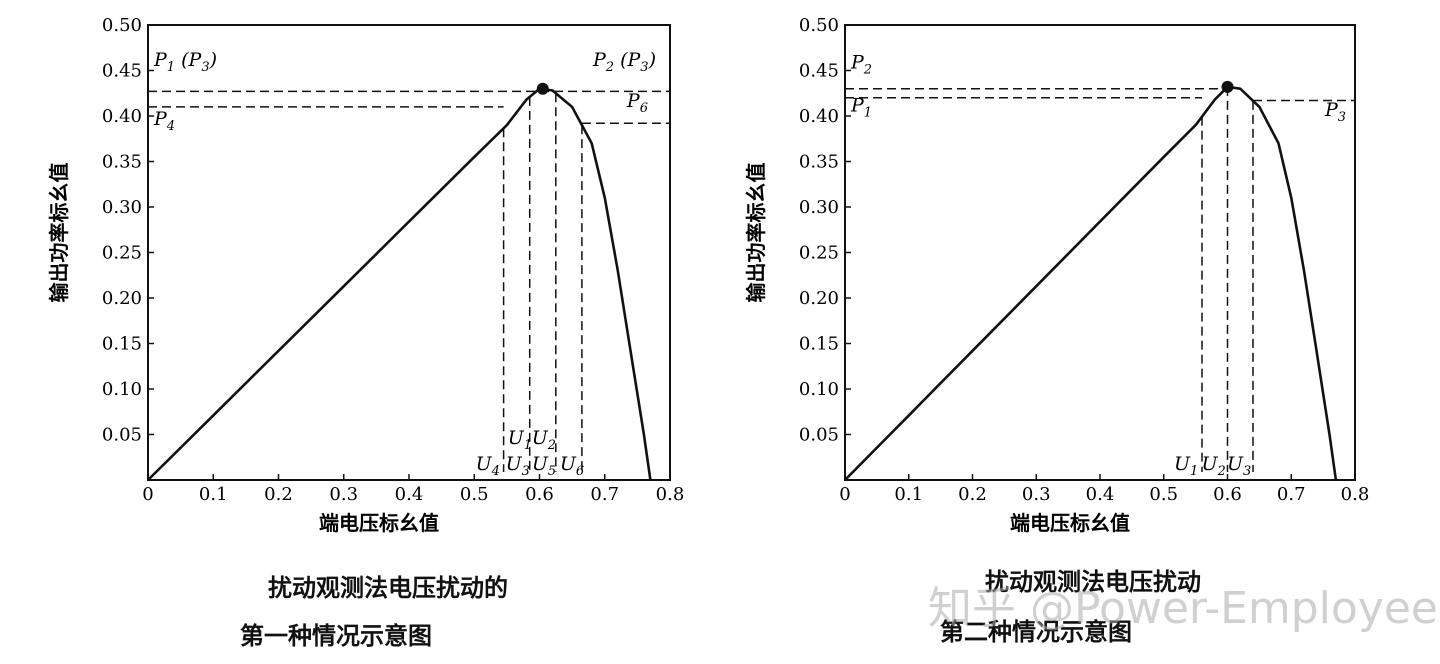 This screenshot has height=664, width=1440. What do you see at coordinates (488, 466) in the screenshot?
I see `chart1-label-u-bottom: U4` at bounding box center [488, 466].